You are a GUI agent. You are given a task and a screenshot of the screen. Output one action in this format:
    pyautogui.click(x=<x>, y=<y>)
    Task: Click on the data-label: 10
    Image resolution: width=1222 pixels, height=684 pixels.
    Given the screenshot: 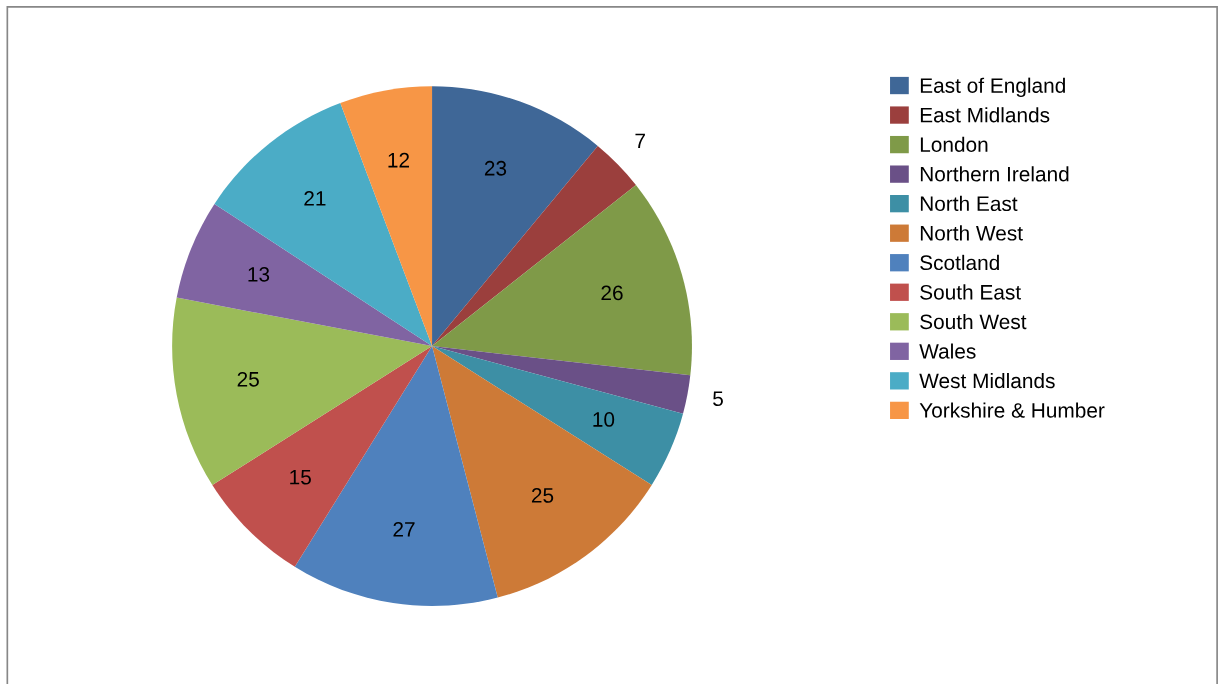 What is the action you would take?
    pyautogui.click(x=604, y=419)
    